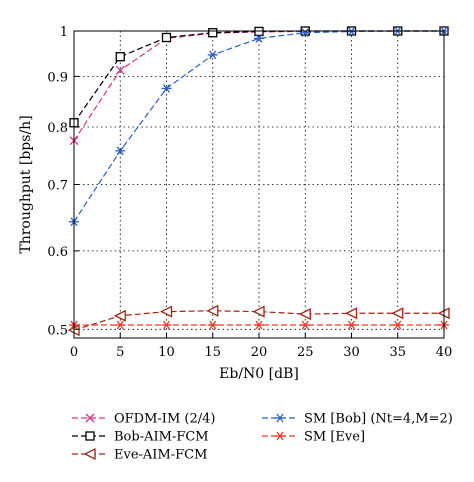 This screenshot has width=474, height=482. I want to click on y-tick-label: 0.8, so click(57, 128).